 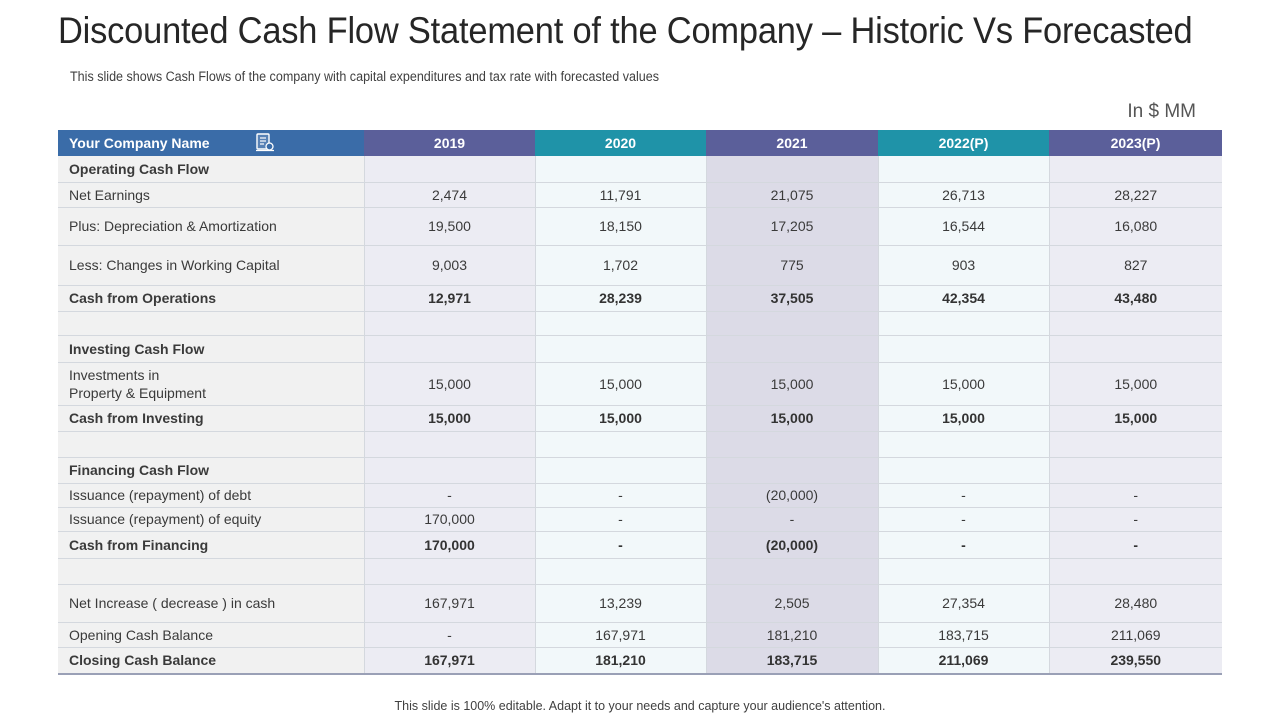 I want to click on cell-2022p: 42,354, so click(x=963, y=298).